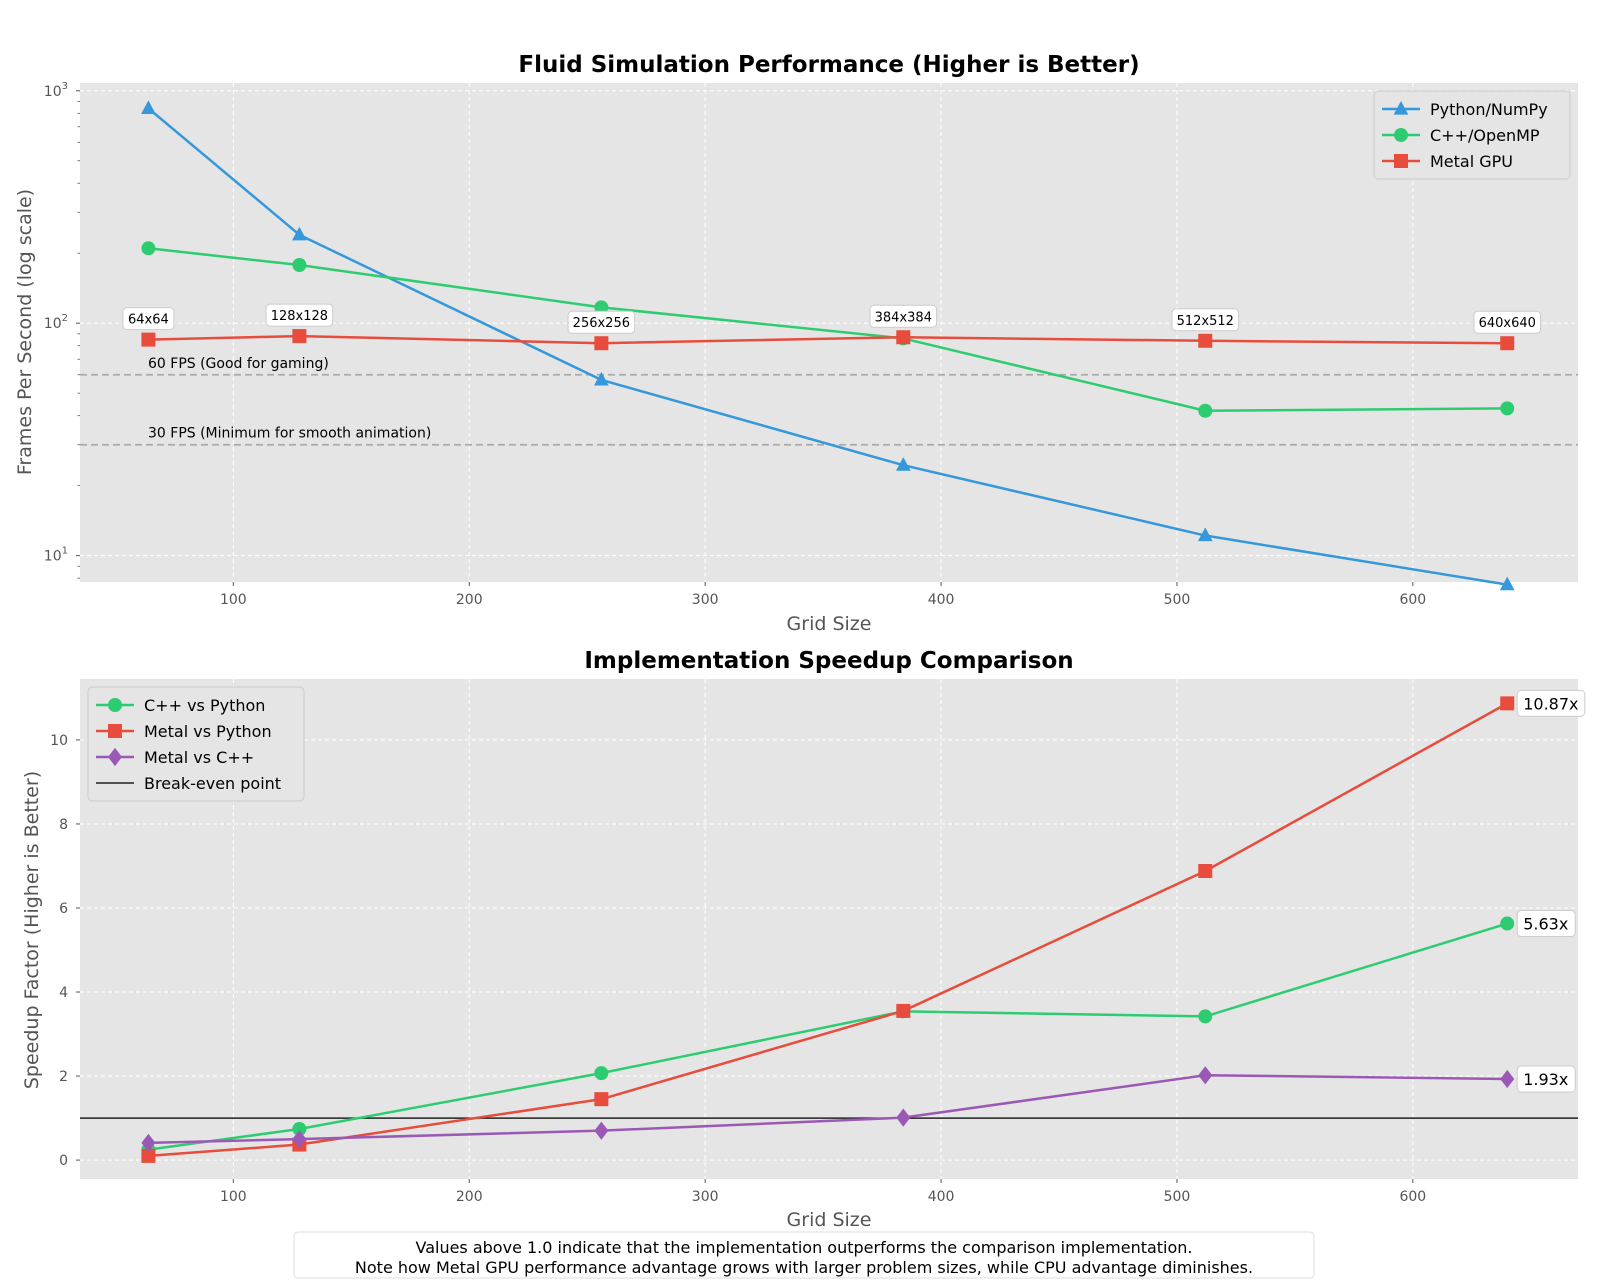  I want to click on end-label-metal-vs-python: 10.87x, so click(1551, 703).